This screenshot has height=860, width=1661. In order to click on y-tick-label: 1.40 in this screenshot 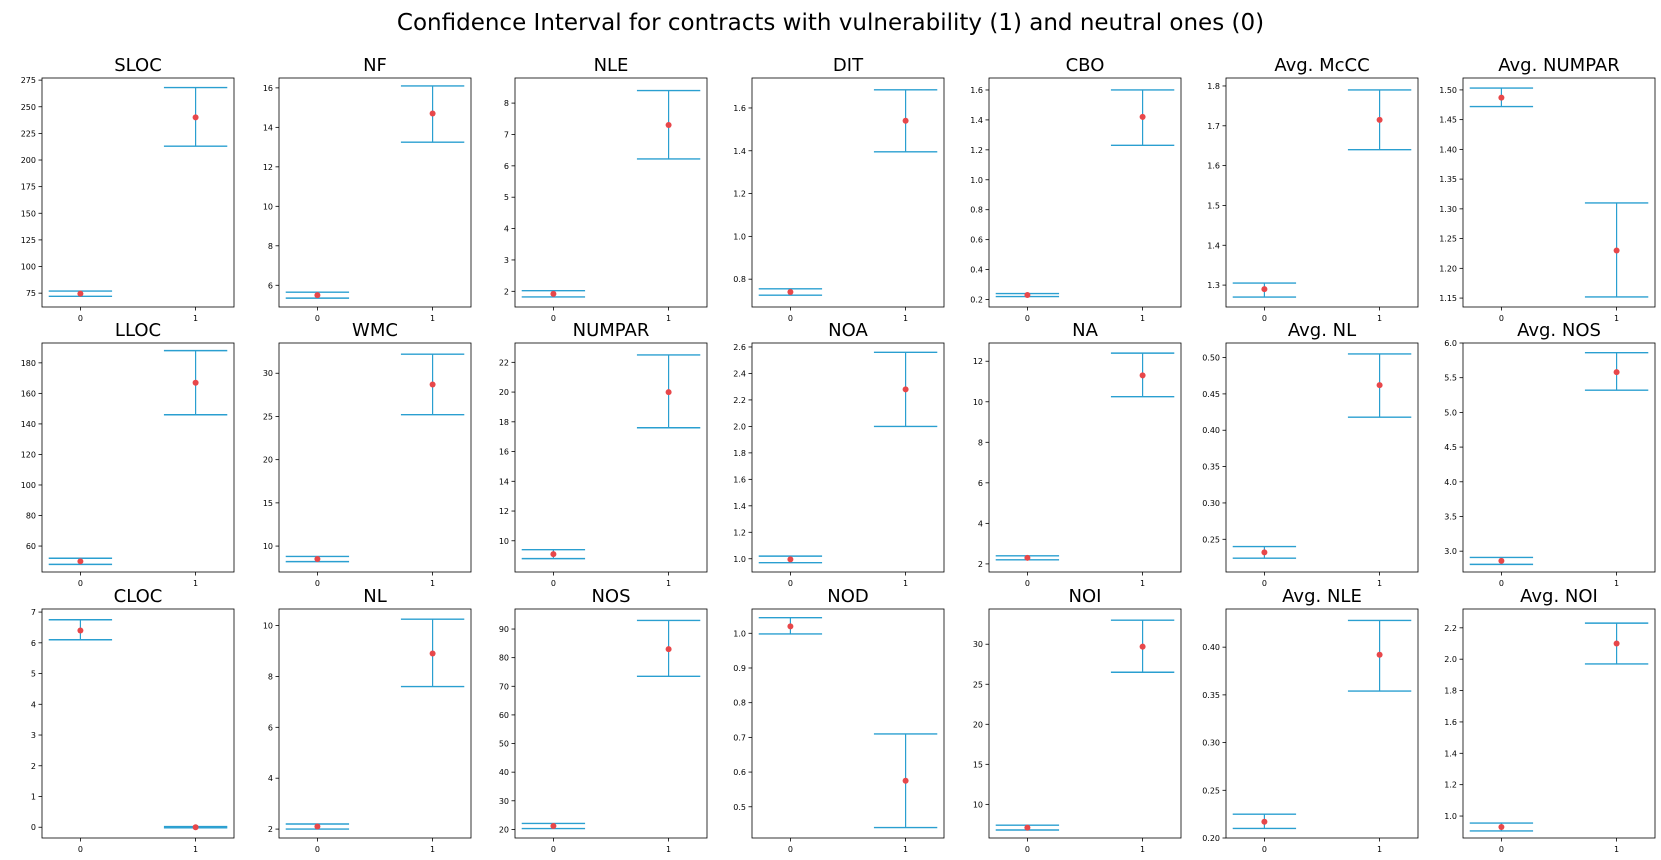, I will do `click(1448, 149)`.